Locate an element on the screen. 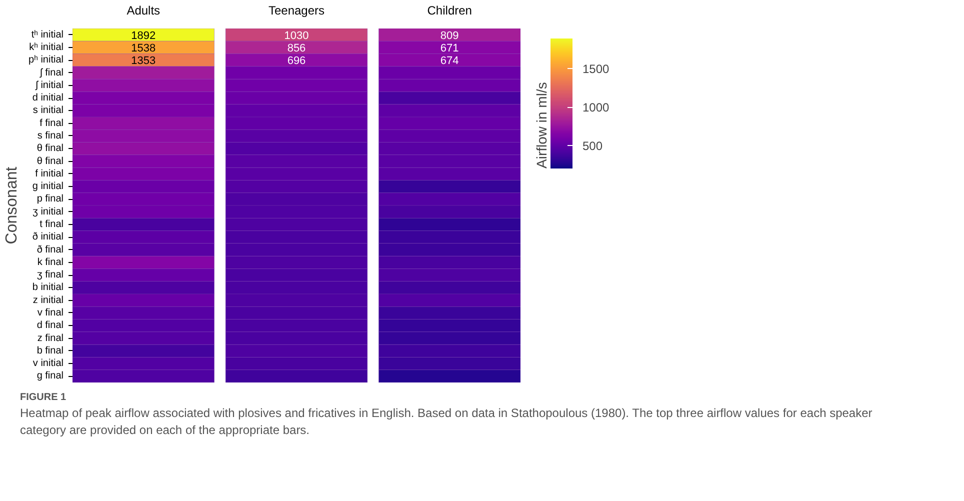  y-tick-label: kʰ initial is located at coordinates (46, 47).